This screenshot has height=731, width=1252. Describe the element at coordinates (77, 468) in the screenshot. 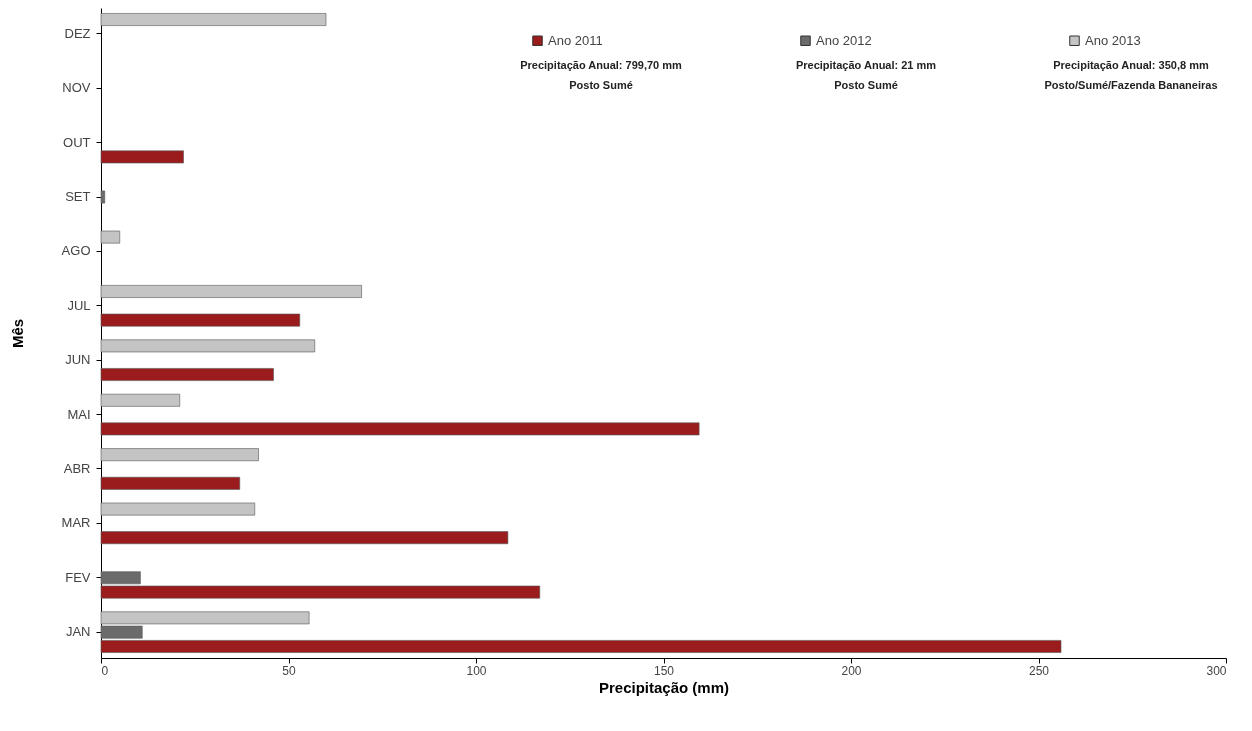

I see `y-tick-label: ABR` at that location.